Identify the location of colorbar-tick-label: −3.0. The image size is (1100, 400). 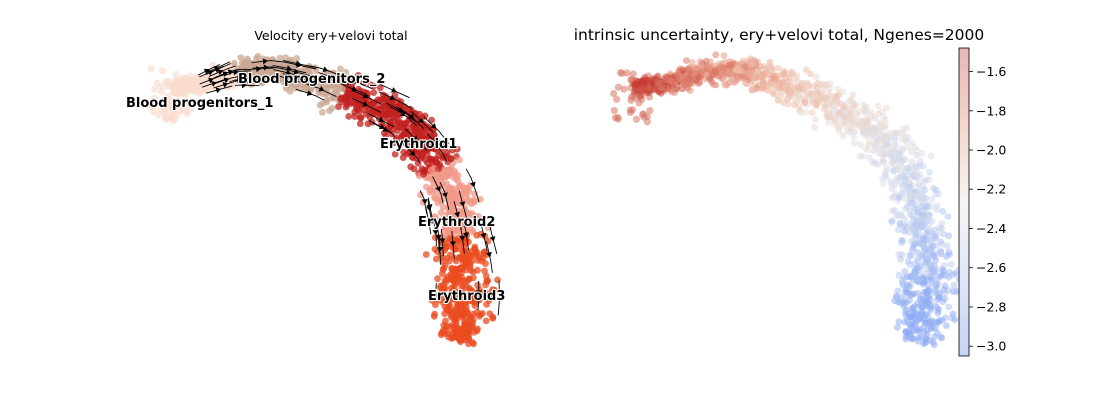
(991, 346).